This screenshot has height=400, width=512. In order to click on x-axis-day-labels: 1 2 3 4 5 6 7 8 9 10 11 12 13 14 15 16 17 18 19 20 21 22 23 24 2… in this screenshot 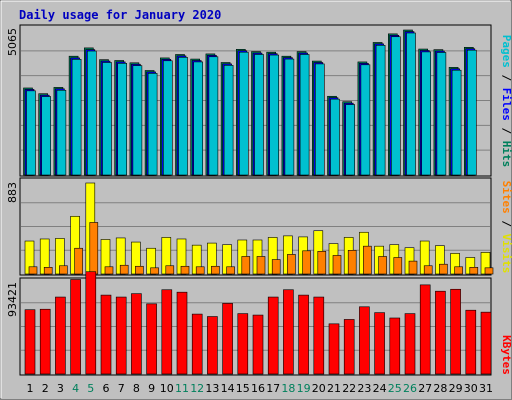, I will do `click(260, 388)`.